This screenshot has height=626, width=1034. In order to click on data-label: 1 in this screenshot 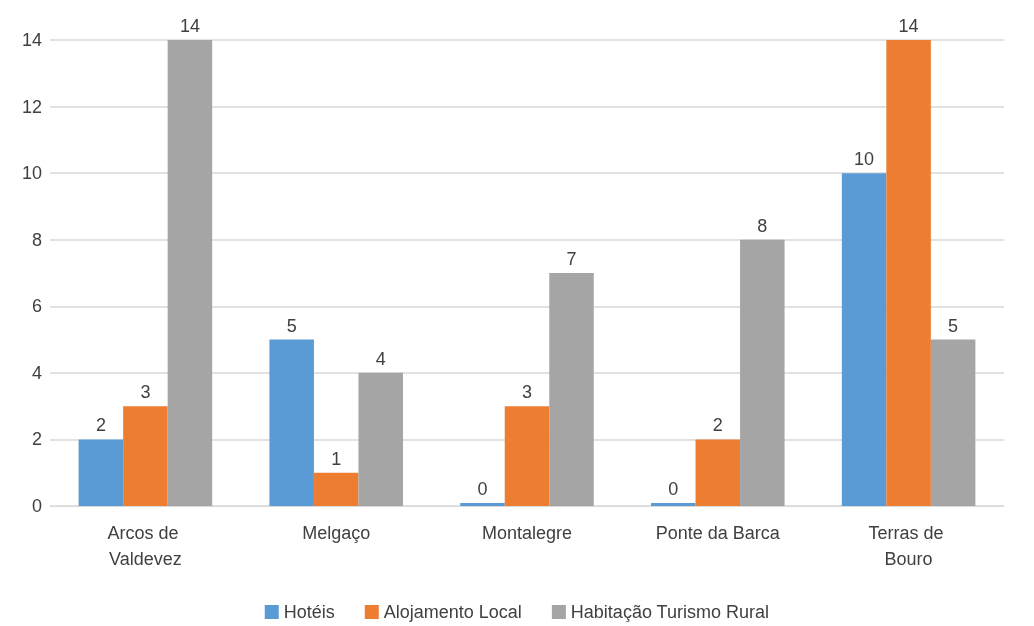, I will do `click(336, 458)`.